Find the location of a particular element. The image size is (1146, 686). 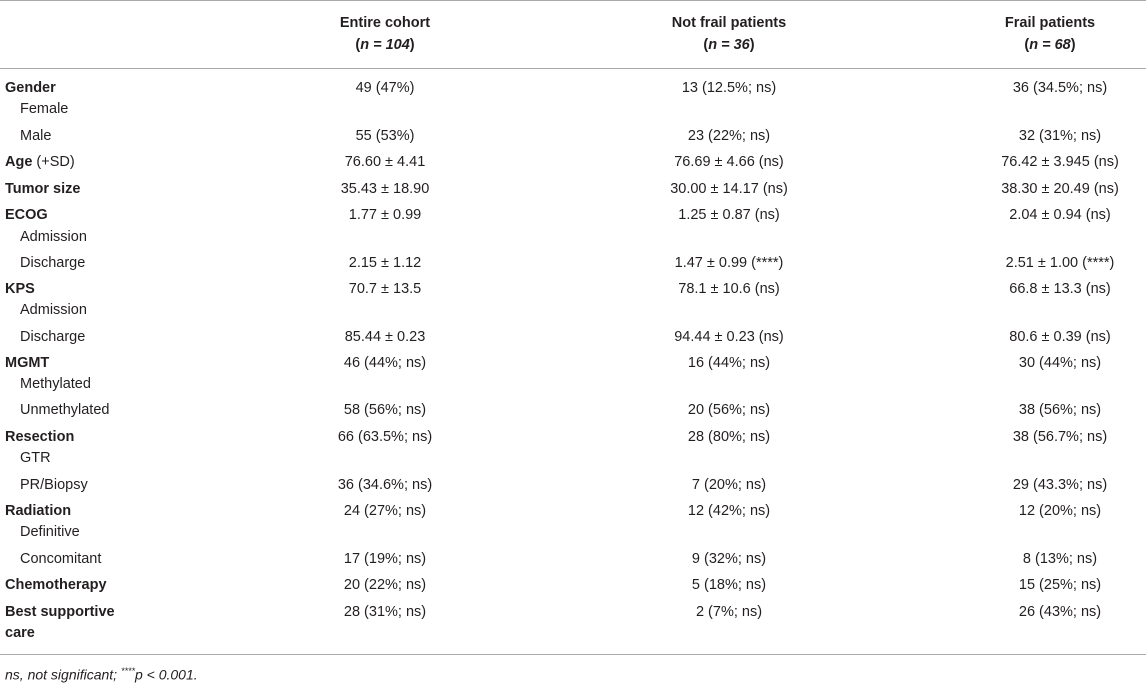

header-col1-title: Entire cohort is located at coordinates (385, 23).